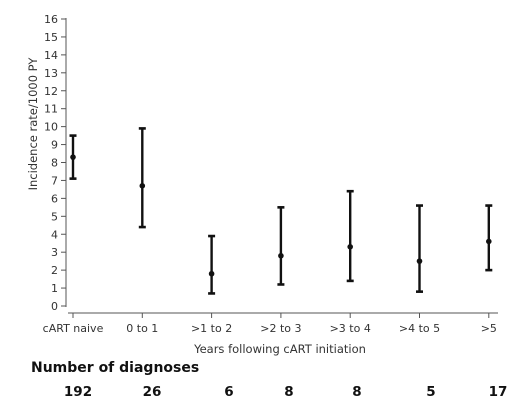 This screenshot has width=525, height=410. What do you see at coordinates (498, 392) in the screenshot?
I see `diagnosis-count: 17` at bounding box center [498, 392].